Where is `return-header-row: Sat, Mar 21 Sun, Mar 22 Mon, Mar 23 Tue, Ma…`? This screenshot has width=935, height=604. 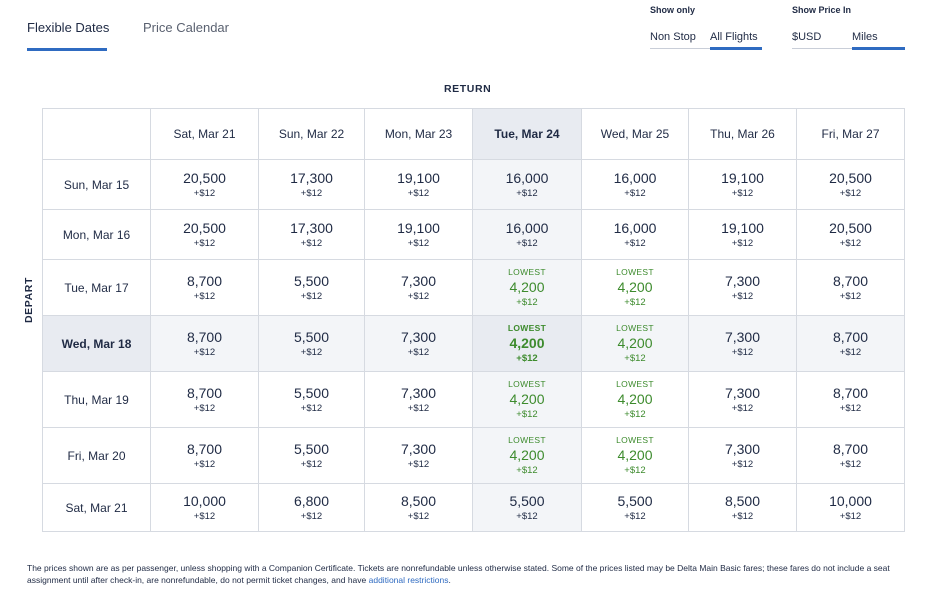 return-header-row: Sat, Mar 21 Sun, Mar 22 Mon, Mar 23 Tue, Ma… is located at coordinates (473, 134).